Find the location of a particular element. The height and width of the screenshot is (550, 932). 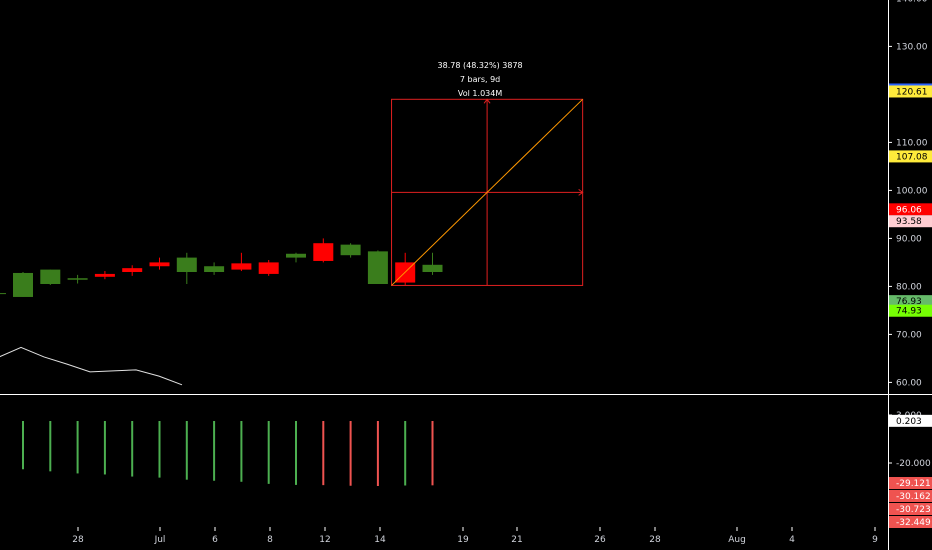

measure-tool: 38.78 (48.32%) 3878 7 bars, 9d Vol 1.034M is located at coordinates (487, 173).